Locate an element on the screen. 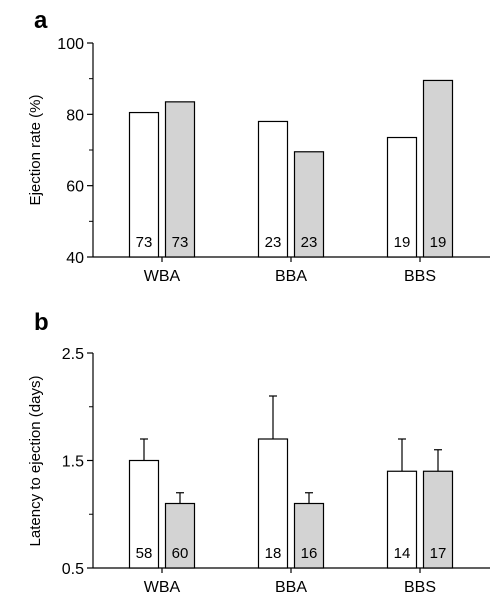 The height and width of the screenshot is (601, 498). panel-b-sample-size-label: 18 is located at coordinates (273, 553).